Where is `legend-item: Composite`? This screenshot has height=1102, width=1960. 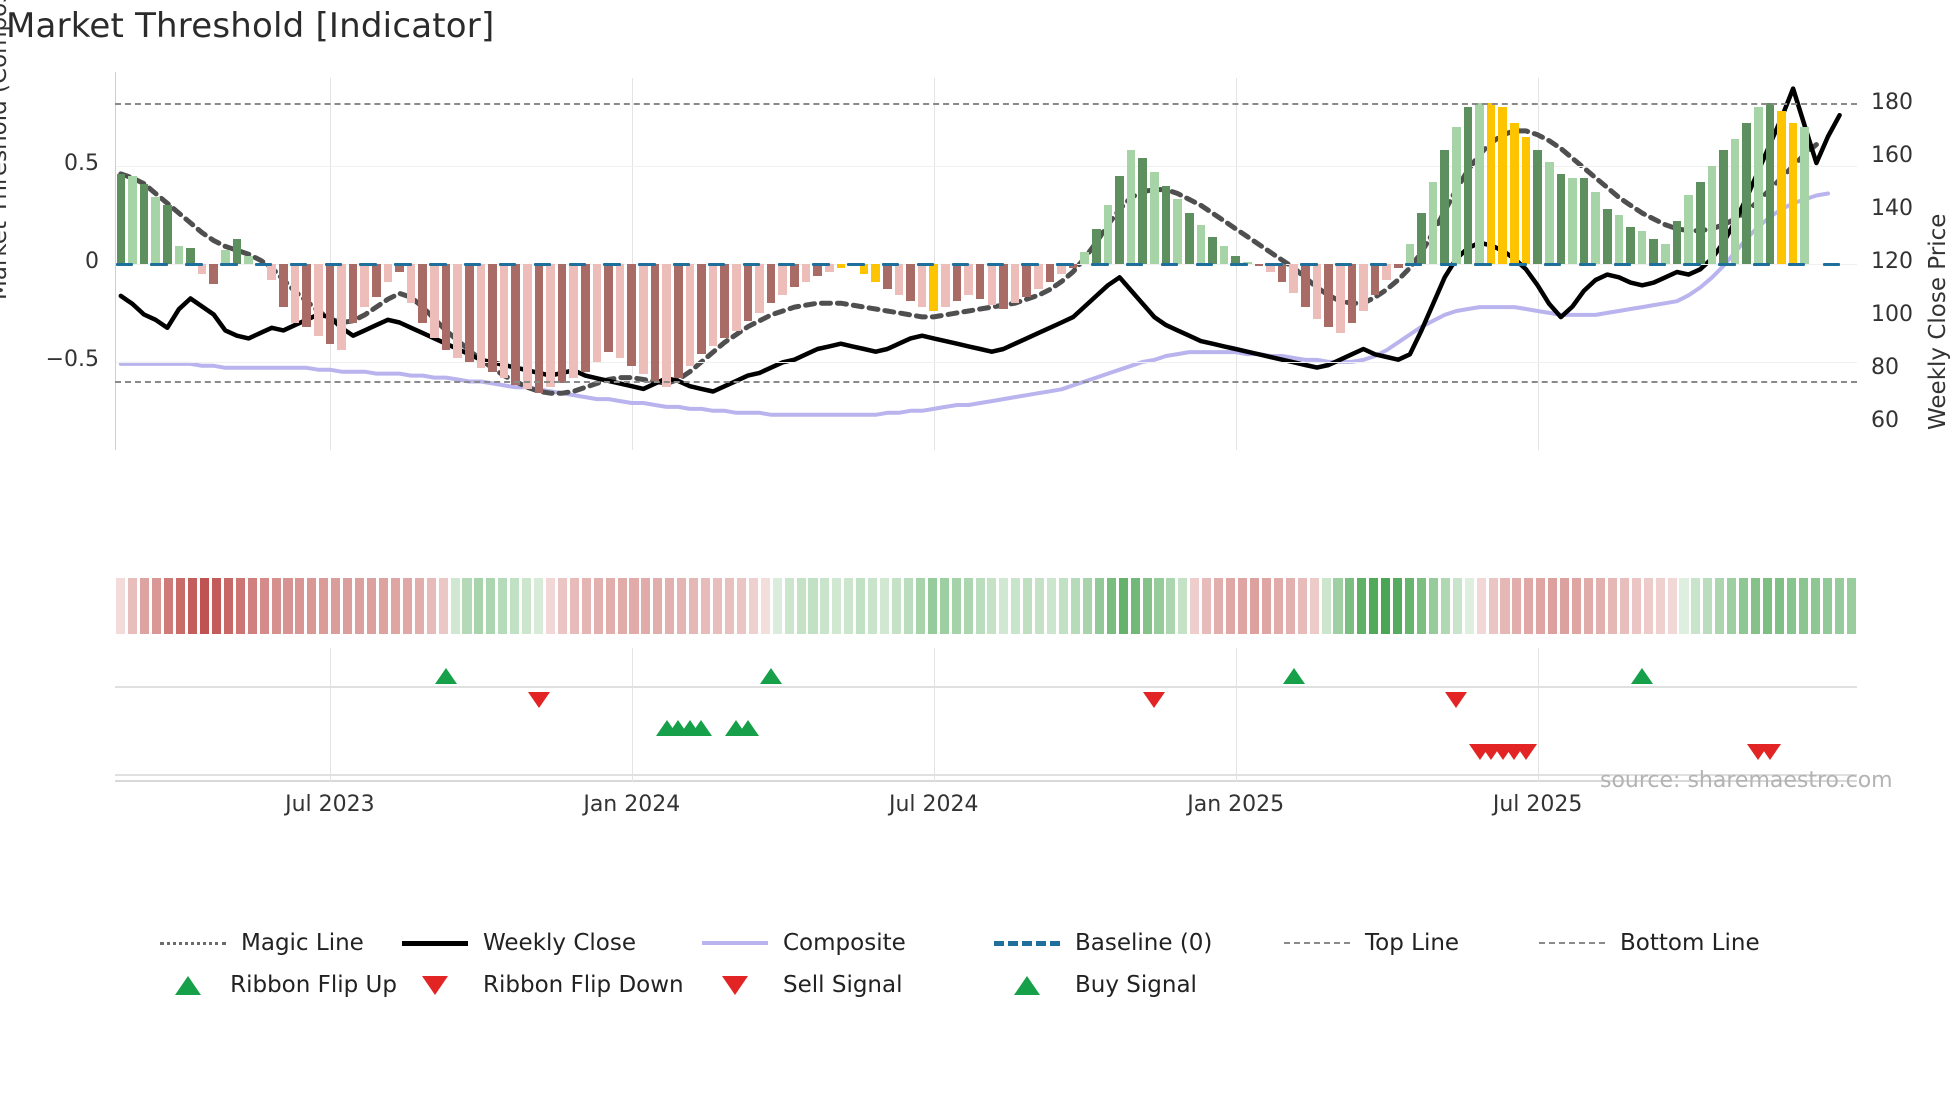
legend-item: Composite is located at coordinates (843, 943).